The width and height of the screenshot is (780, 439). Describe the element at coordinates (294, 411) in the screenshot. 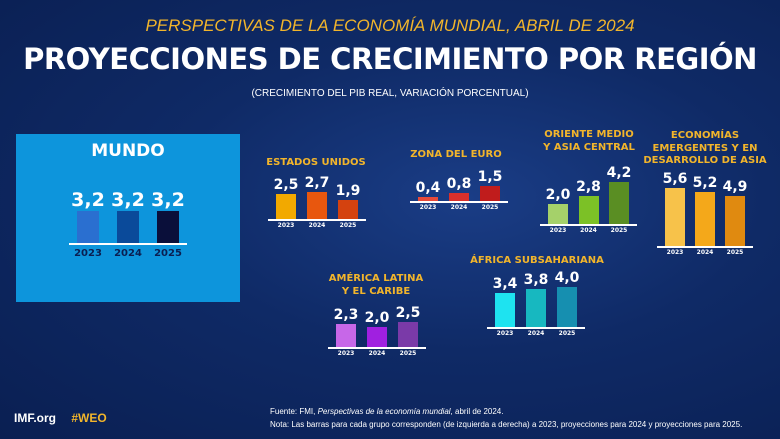

I see `source-prefix: Fuente: FMI,` at that location.